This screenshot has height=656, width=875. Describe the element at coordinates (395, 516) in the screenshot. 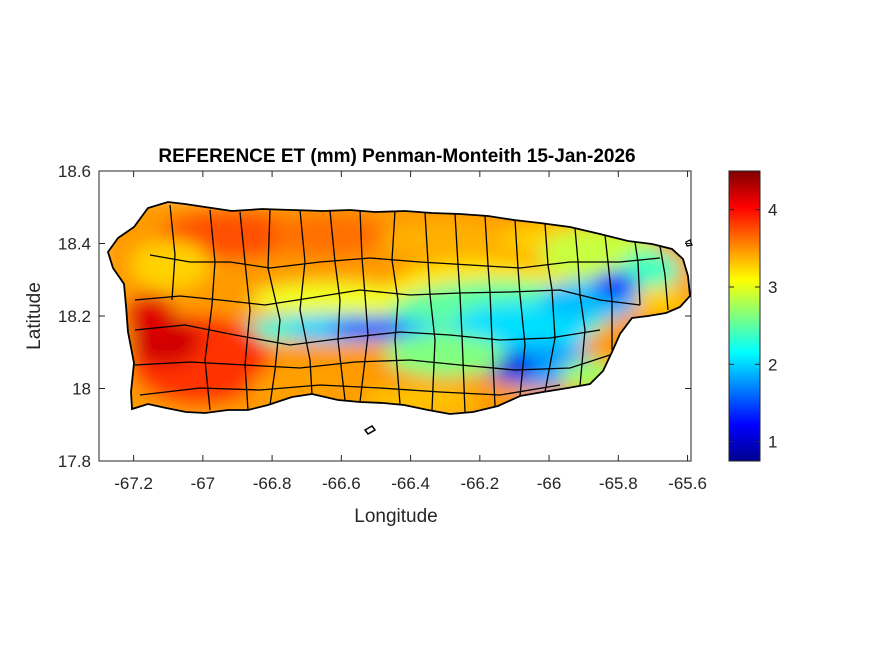

I see `x-axis-label: Longitude` at that location.